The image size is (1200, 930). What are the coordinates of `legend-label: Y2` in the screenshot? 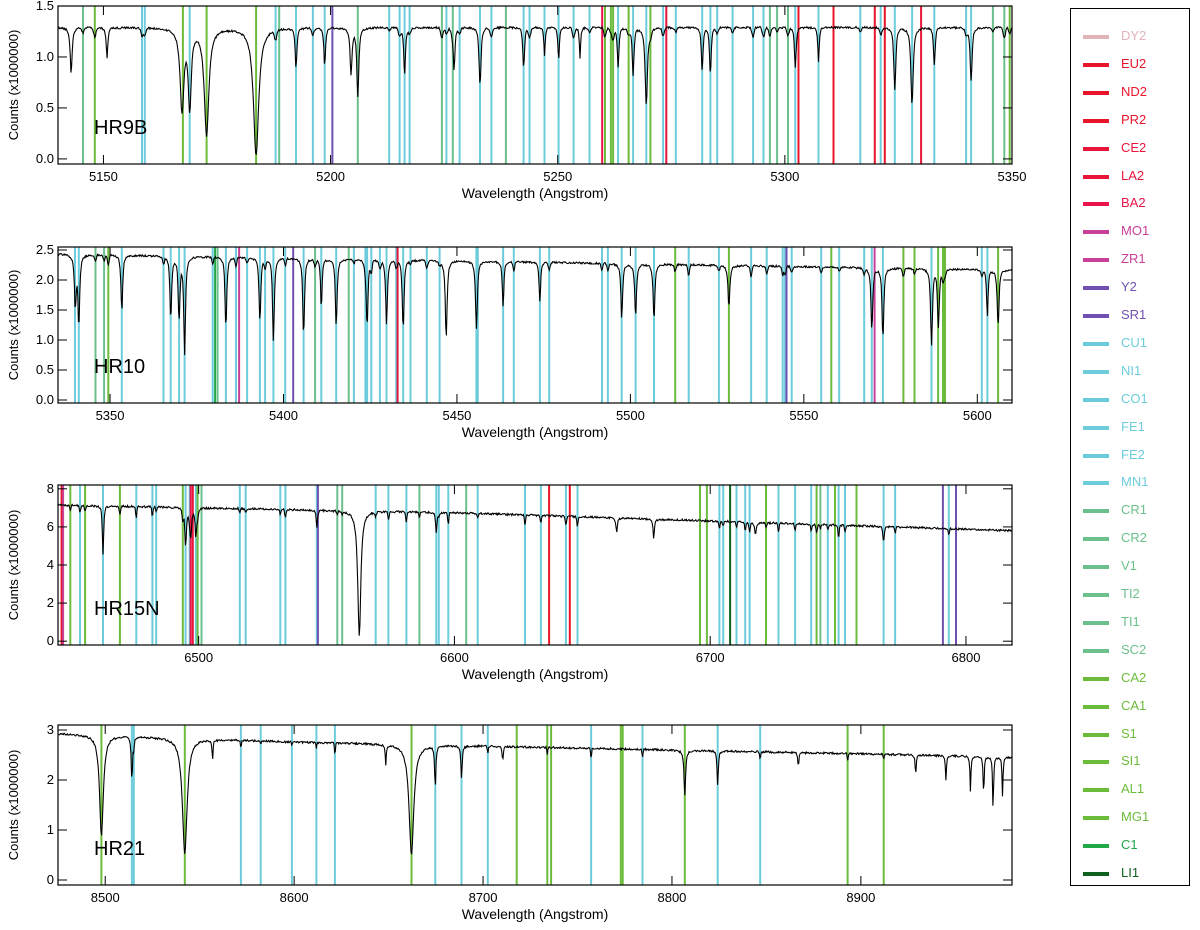 It's located at (1129, 287).